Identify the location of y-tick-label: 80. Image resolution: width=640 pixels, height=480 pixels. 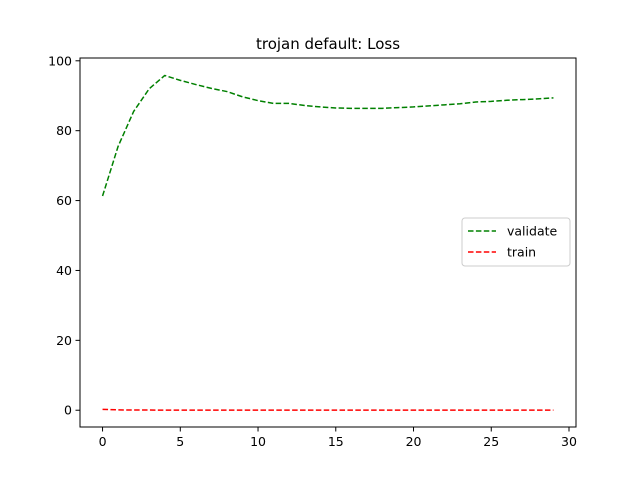
(64, 130).